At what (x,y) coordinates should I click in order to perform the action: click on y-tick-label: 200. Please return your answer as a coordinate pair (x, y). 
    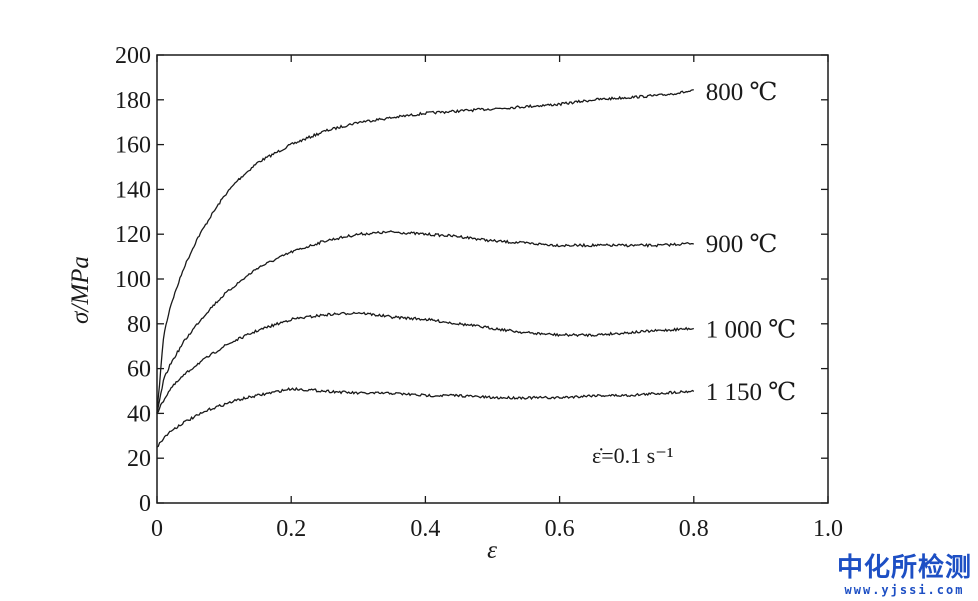
    Looking at the image, I should click on (133, 56).